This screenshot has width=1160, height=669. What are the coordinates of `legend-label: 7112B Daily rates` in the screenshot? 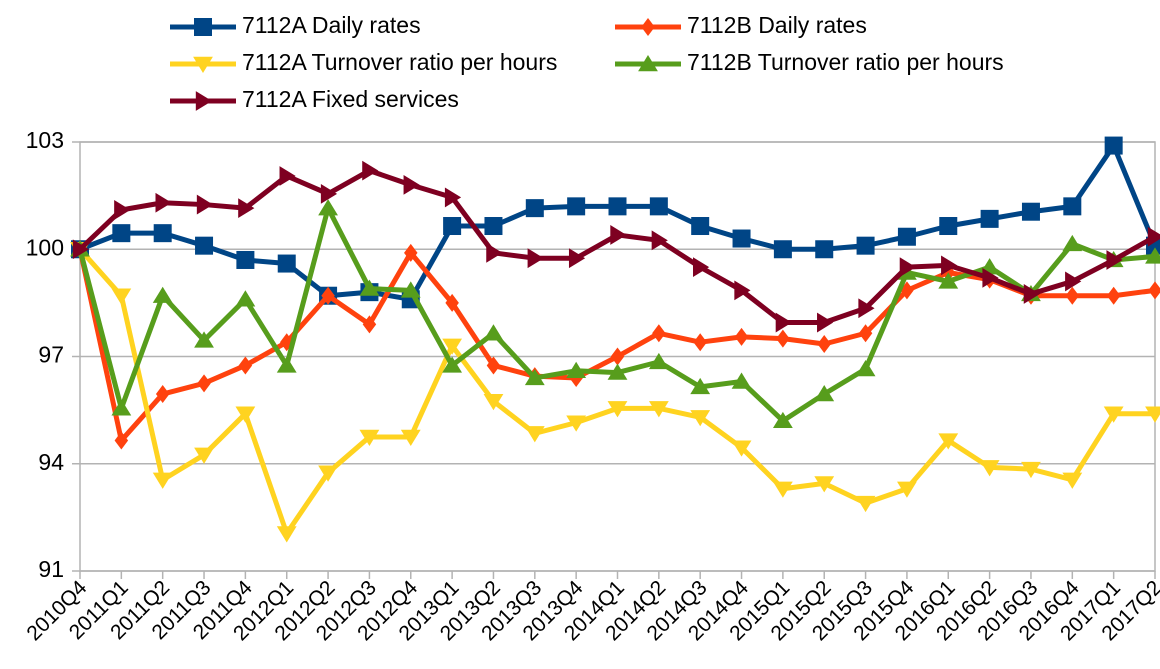 It's located at (777, 25).